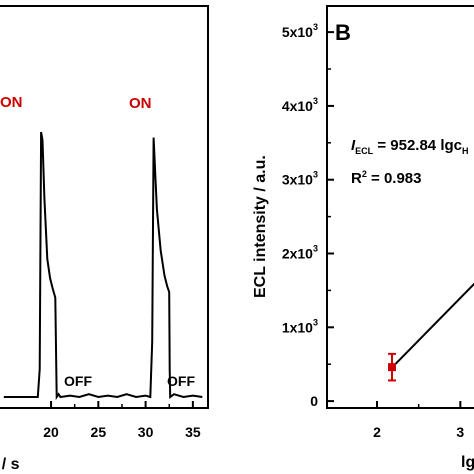 This screenshot has height=474, width=474. What do you see at coordinates (343, 32) in the screenshot?
I see `panel-b-letter: B` at bounding box center [343, 32].